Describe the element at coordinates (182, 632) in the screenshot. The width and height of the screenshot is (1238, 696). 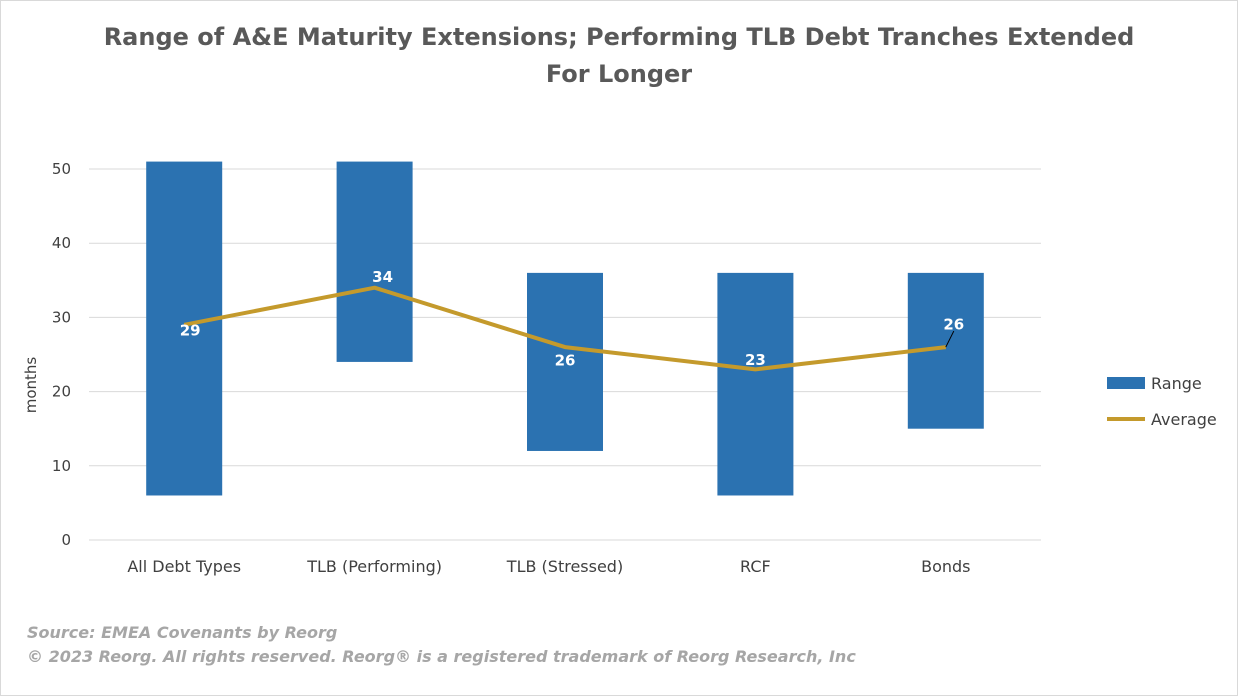
I see `source-note: Source: EMEA Covenants by Reorg` at that location.